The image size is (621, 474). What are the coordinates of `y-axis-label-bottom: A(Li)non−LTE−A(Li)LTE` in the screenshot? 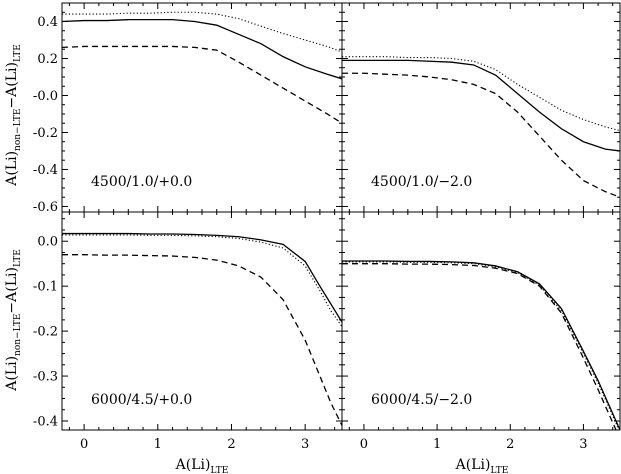 It's located at (13, 320).